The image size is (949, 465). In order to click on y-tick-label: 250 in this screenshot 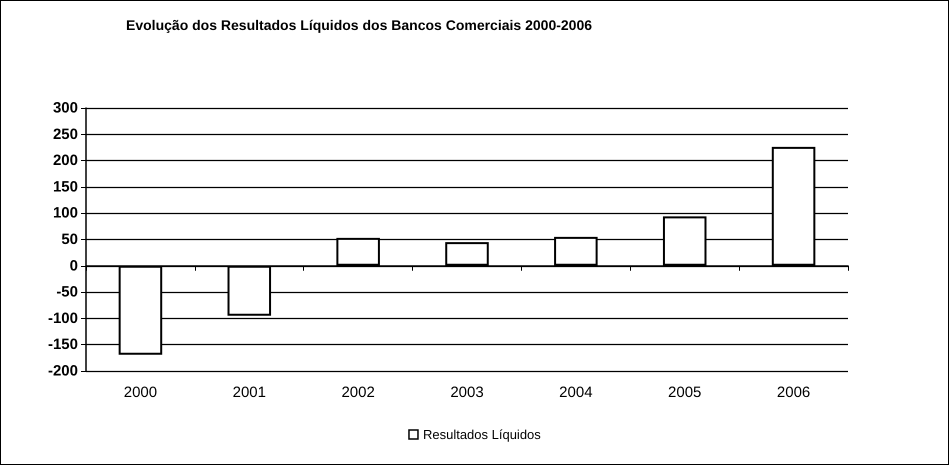, I will do `click(65, 134)`.